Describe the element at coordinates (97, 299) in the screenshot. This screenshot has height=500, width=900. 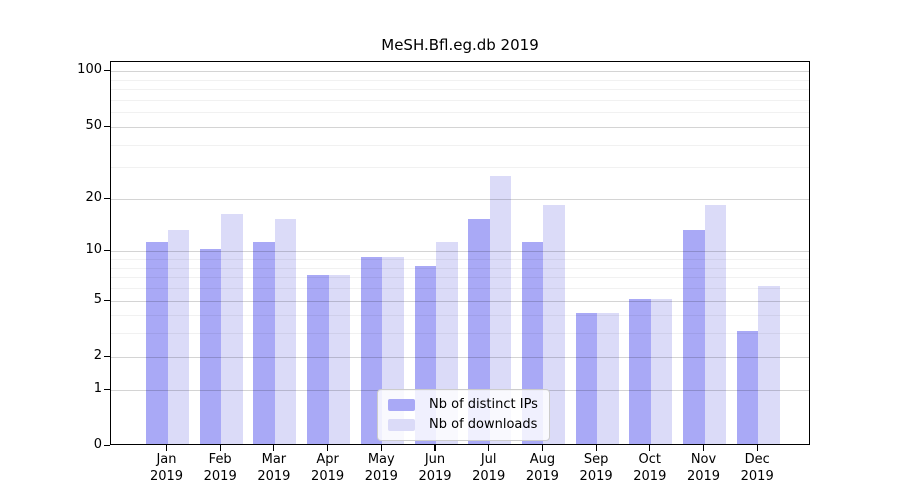
I see `y-tick-label-5: 5` at that location.